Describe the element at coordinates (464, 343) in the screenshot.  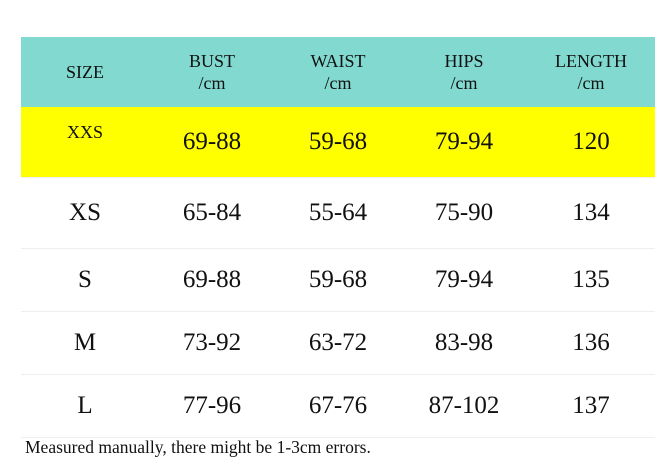
I see `hips-cell: 83-98` at that location.